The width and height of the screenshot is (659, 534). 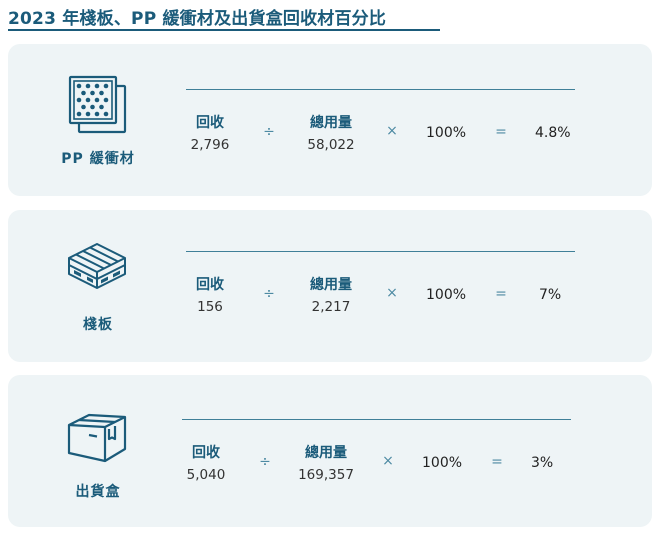 I want to click on total-value: 169,357, so click(x=326, y=475).